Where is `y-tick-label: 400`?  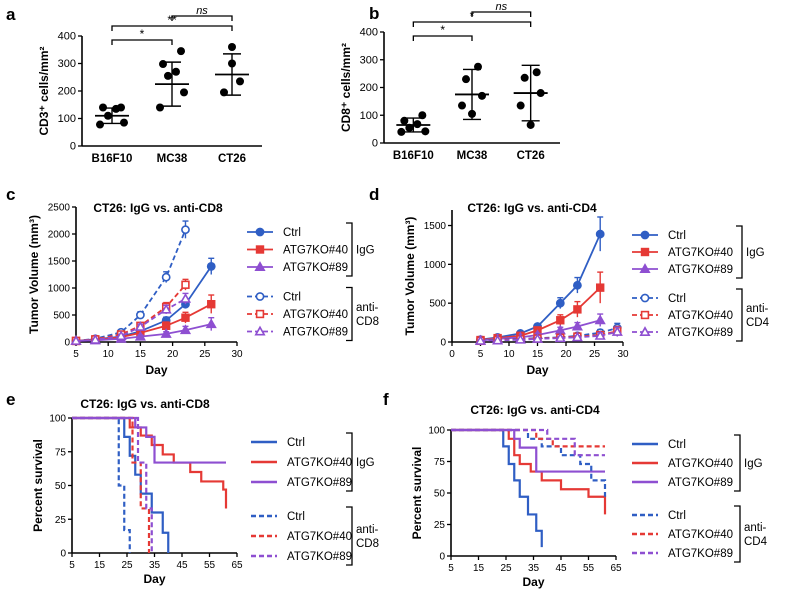 y-tick-label: 400 is located at coordinates (67, 37).